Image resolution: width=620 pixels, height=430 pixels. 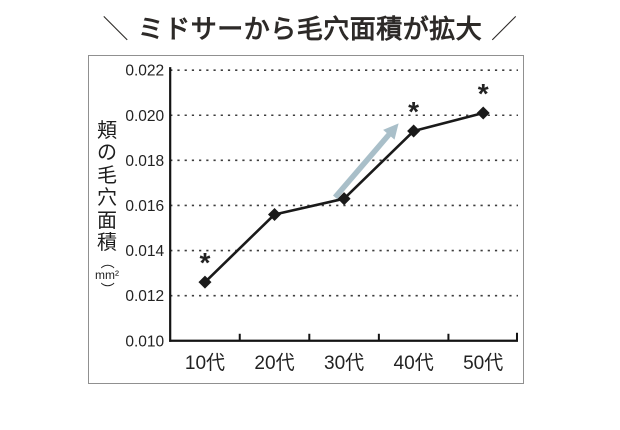 I want to click on trend-arrow, so click(x=362, y=165).